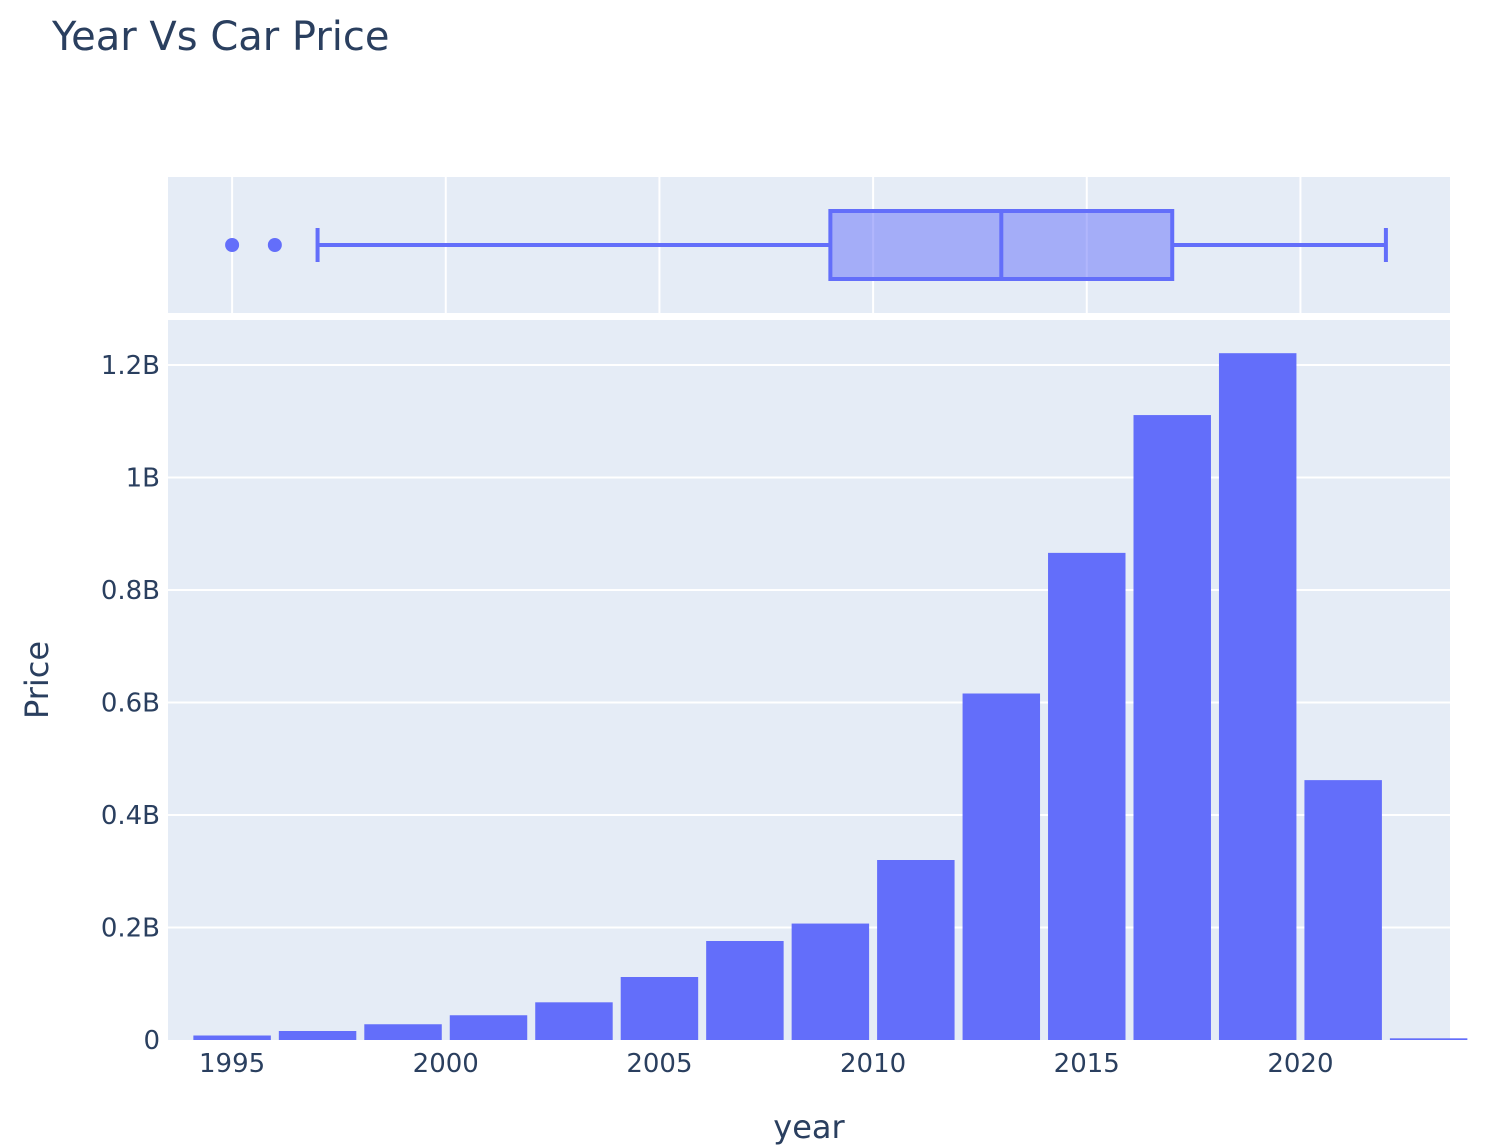 The width and height of the screenshot is (1502, 1146). I want to click on y-tick-label: 0, so click(151, 1041).